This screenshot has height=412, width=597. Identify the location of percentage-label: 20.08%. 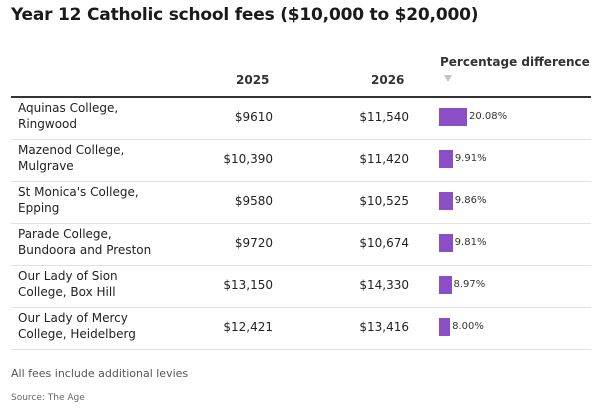
(488, 116).